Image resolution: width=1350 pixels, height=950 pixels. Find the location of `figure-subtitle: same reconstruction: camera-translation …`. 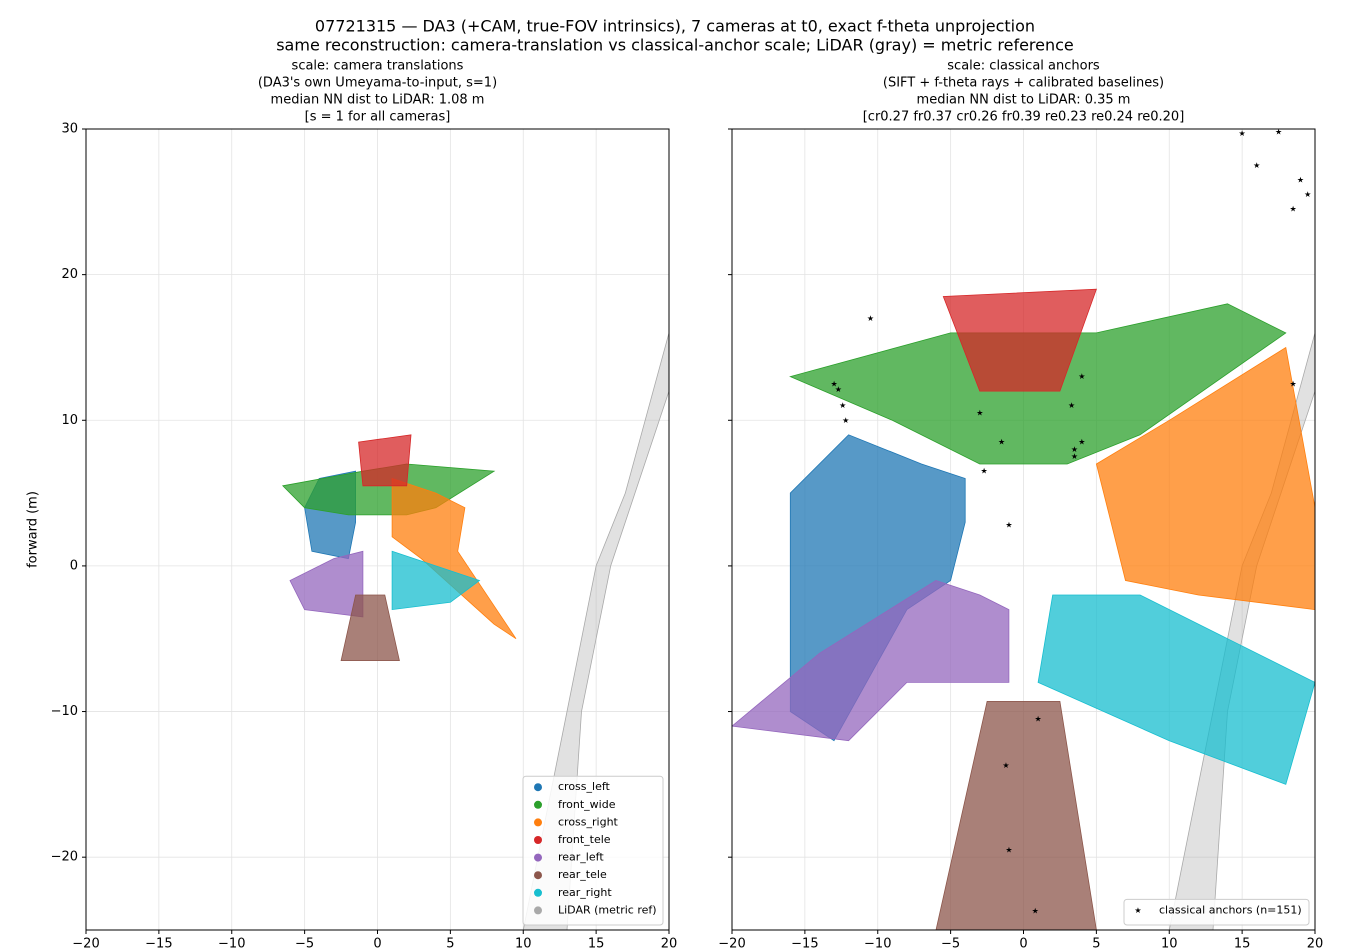

figure-subtitle: same reconstruction: camera-translation … is located at coordinates (675, 45).